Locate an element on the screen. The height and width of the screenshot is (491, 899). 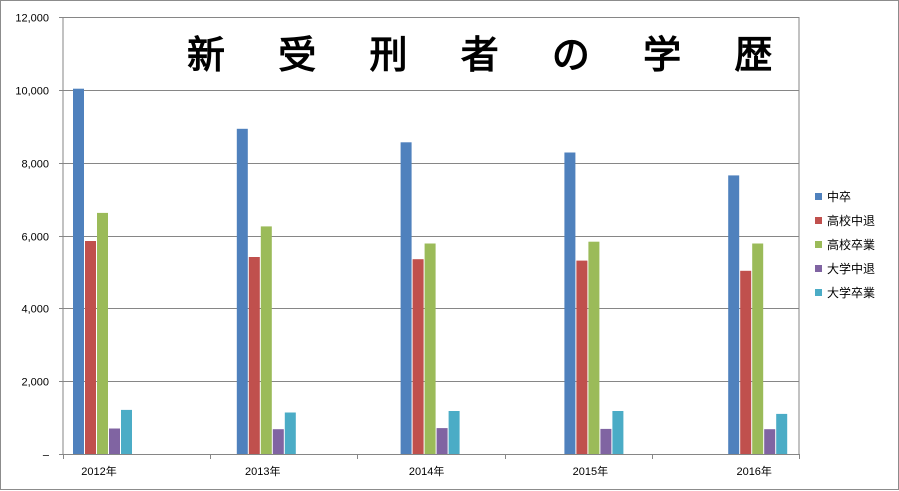
legend-label: 大学卒業 is located at coordinates (851, 292).